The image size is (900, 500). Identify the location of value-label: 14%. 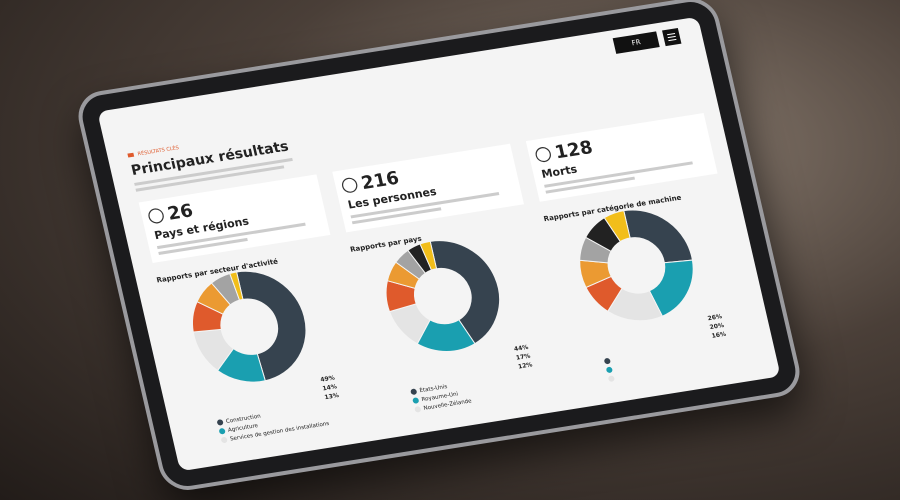
(330, 387).